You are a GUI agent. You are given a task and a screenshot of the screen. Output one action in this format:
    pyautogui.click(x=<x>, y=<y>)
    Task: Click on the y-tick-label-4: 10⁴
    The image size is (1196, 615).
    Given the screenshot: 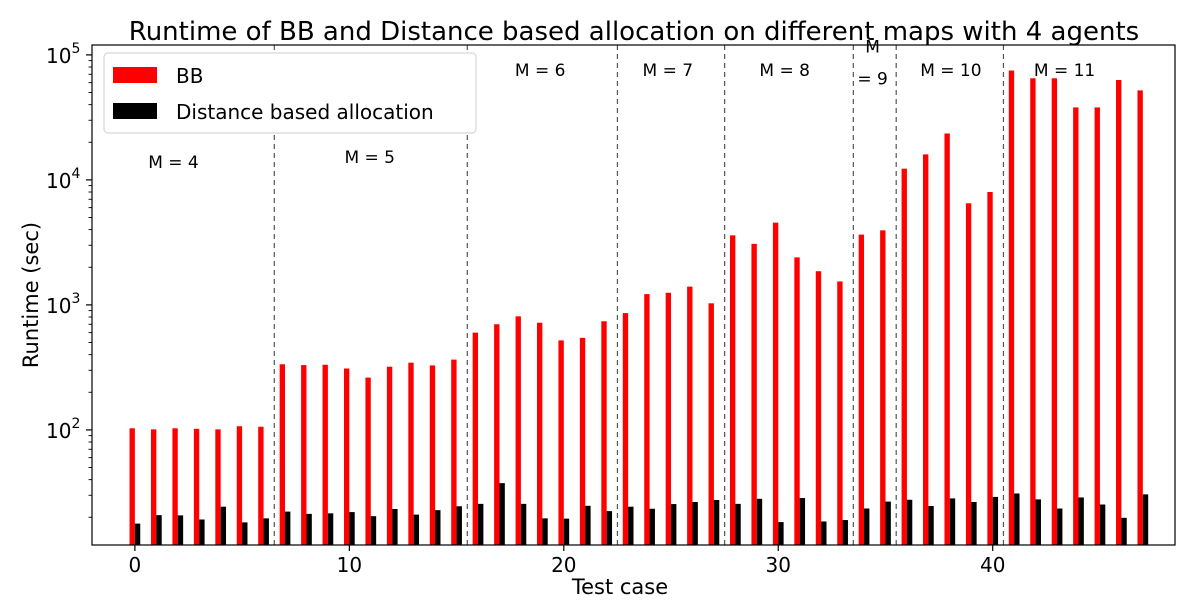 What is the action you would take?
    pyautogui.click(x=63, y=179)
    